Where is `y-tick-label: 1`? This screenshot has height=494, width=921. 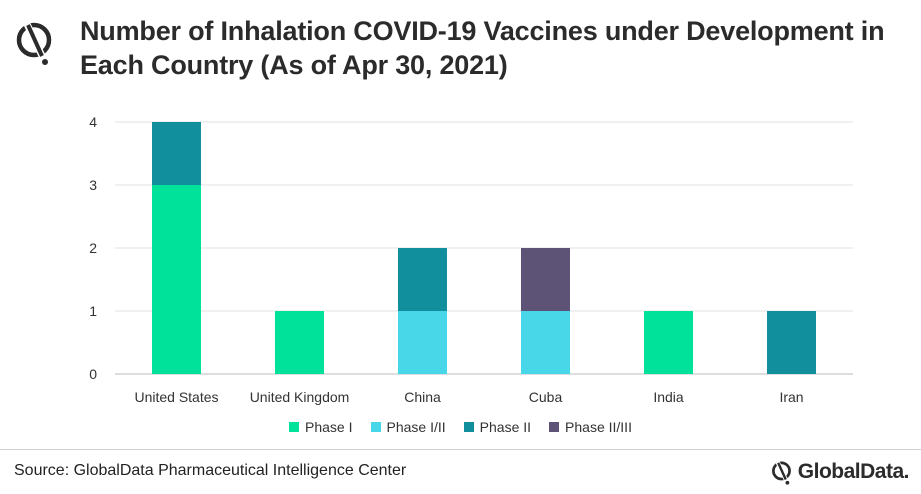
y-tick-label: 1 is located at coordinates (93, 311).